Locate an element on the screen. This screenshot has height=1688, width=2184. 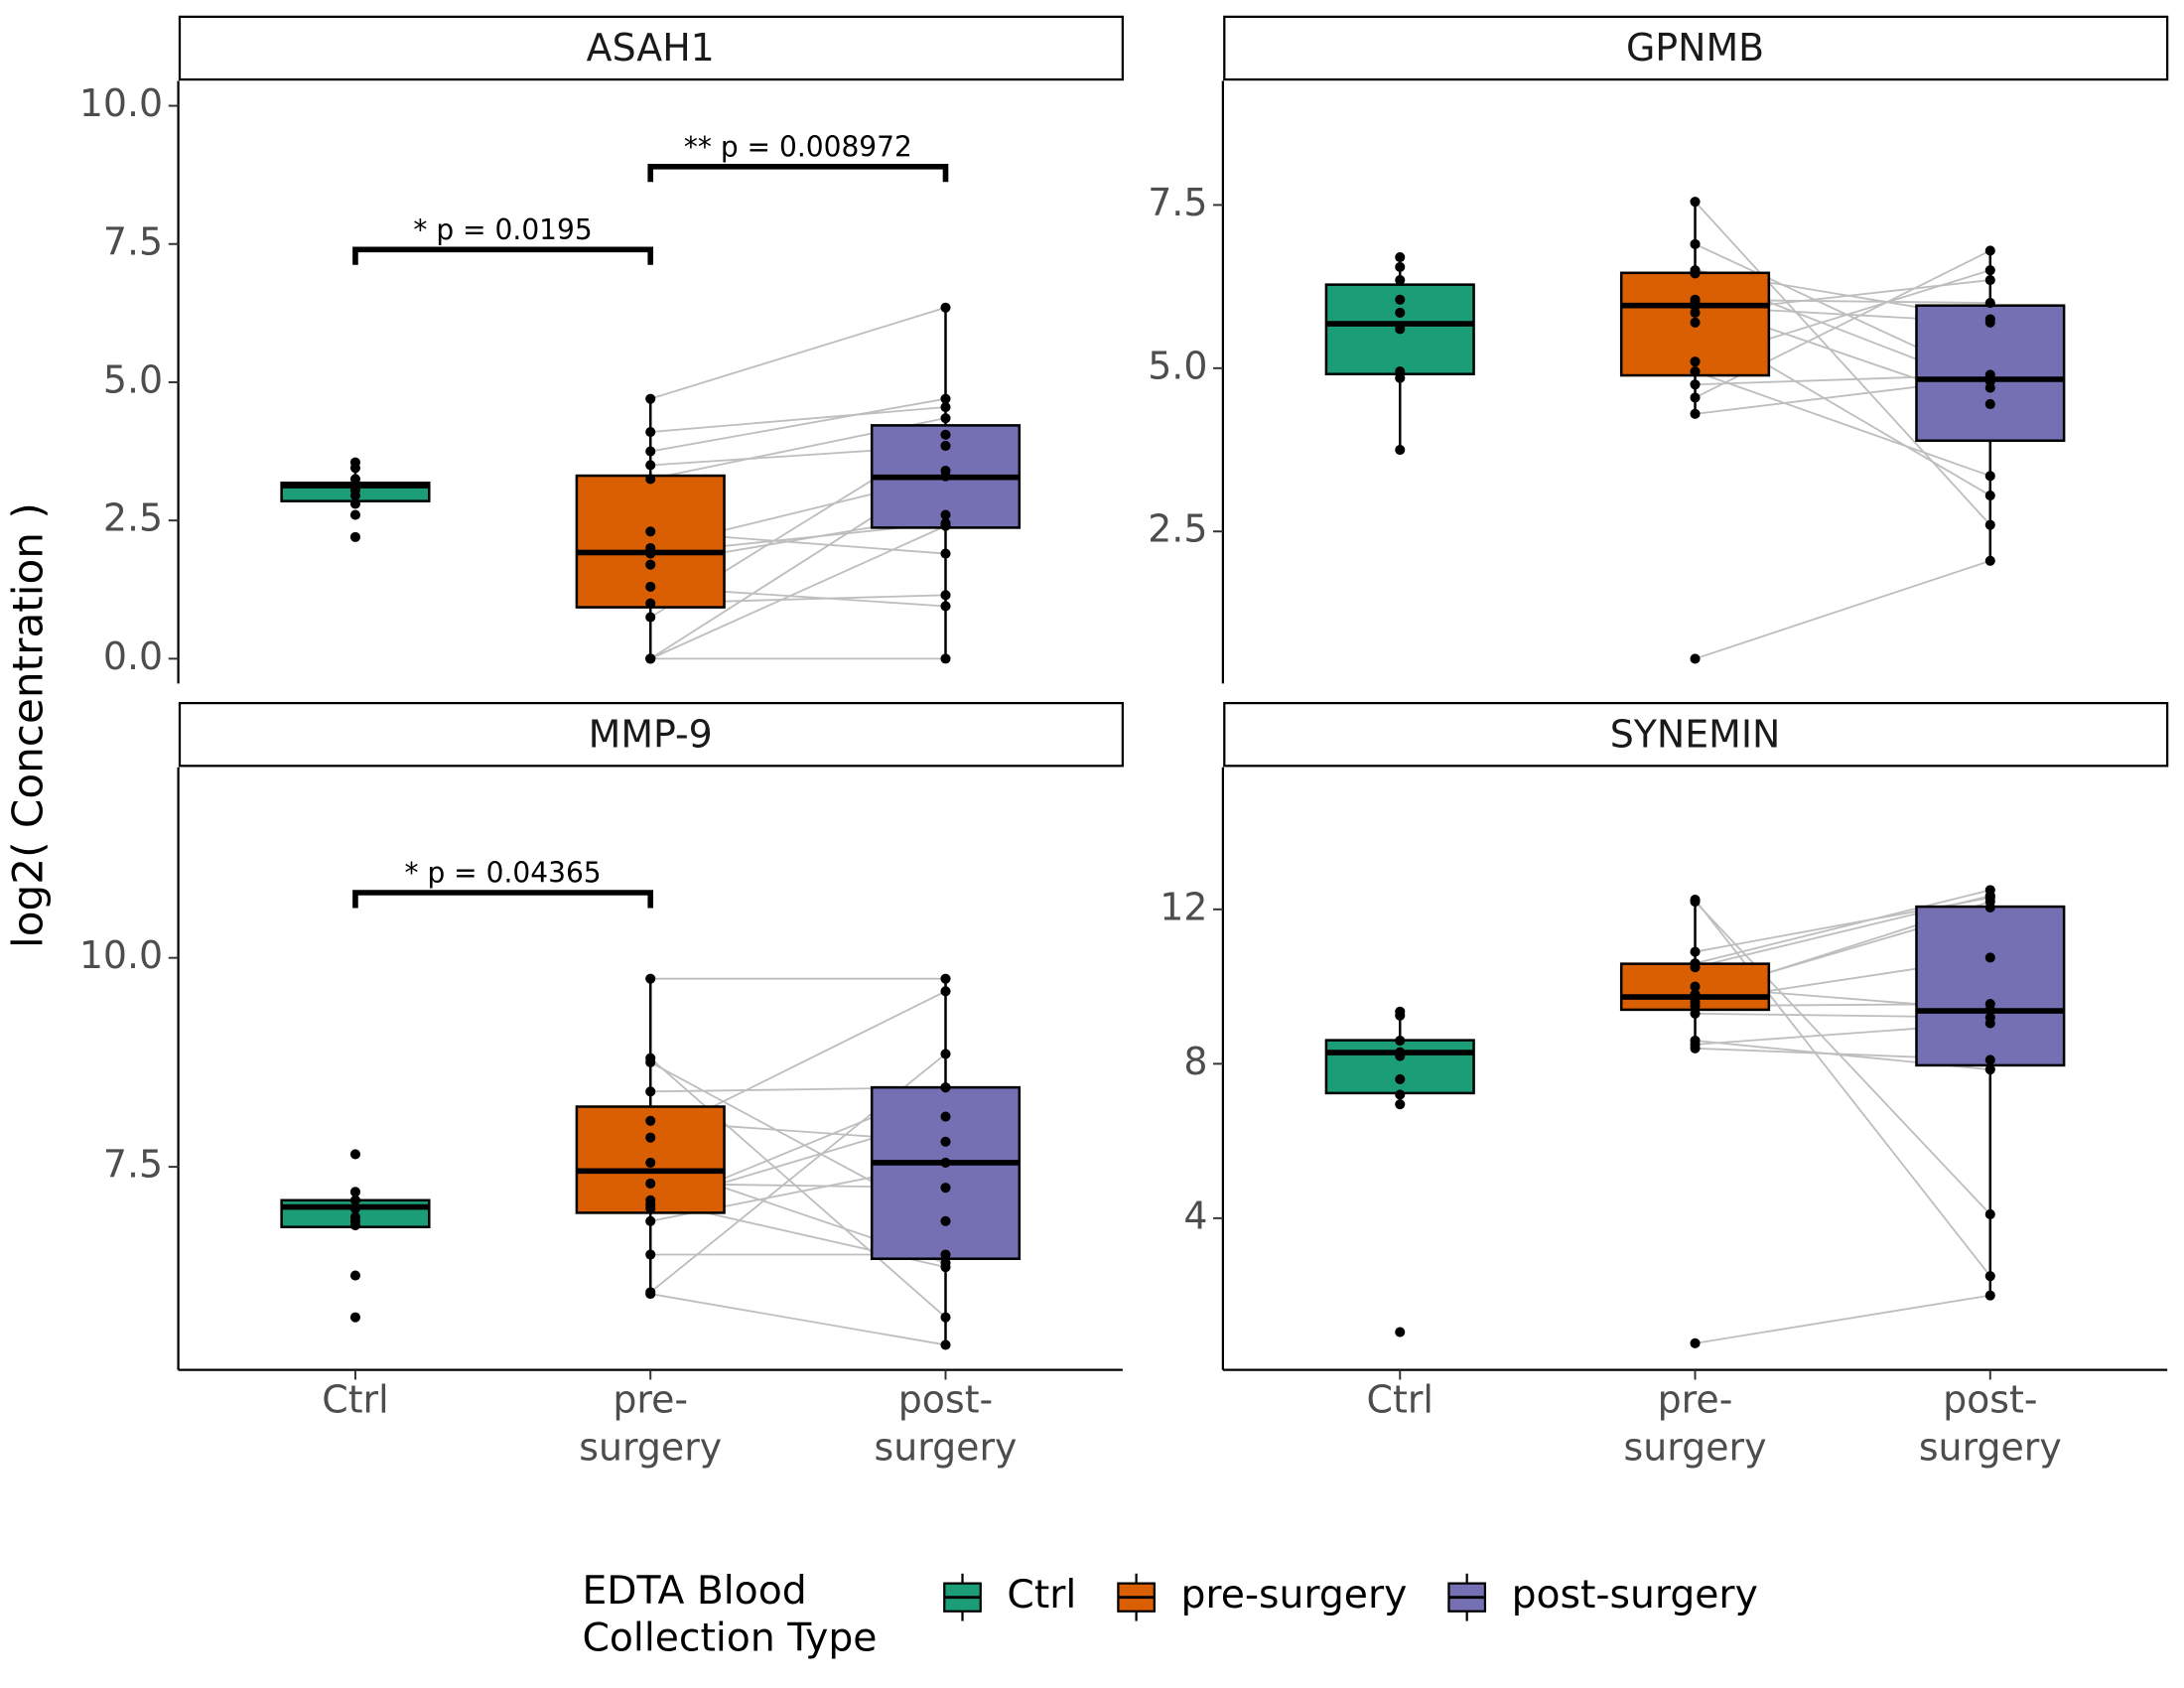
y-tick-label: 8 is located at coordinates (1195, 1061).